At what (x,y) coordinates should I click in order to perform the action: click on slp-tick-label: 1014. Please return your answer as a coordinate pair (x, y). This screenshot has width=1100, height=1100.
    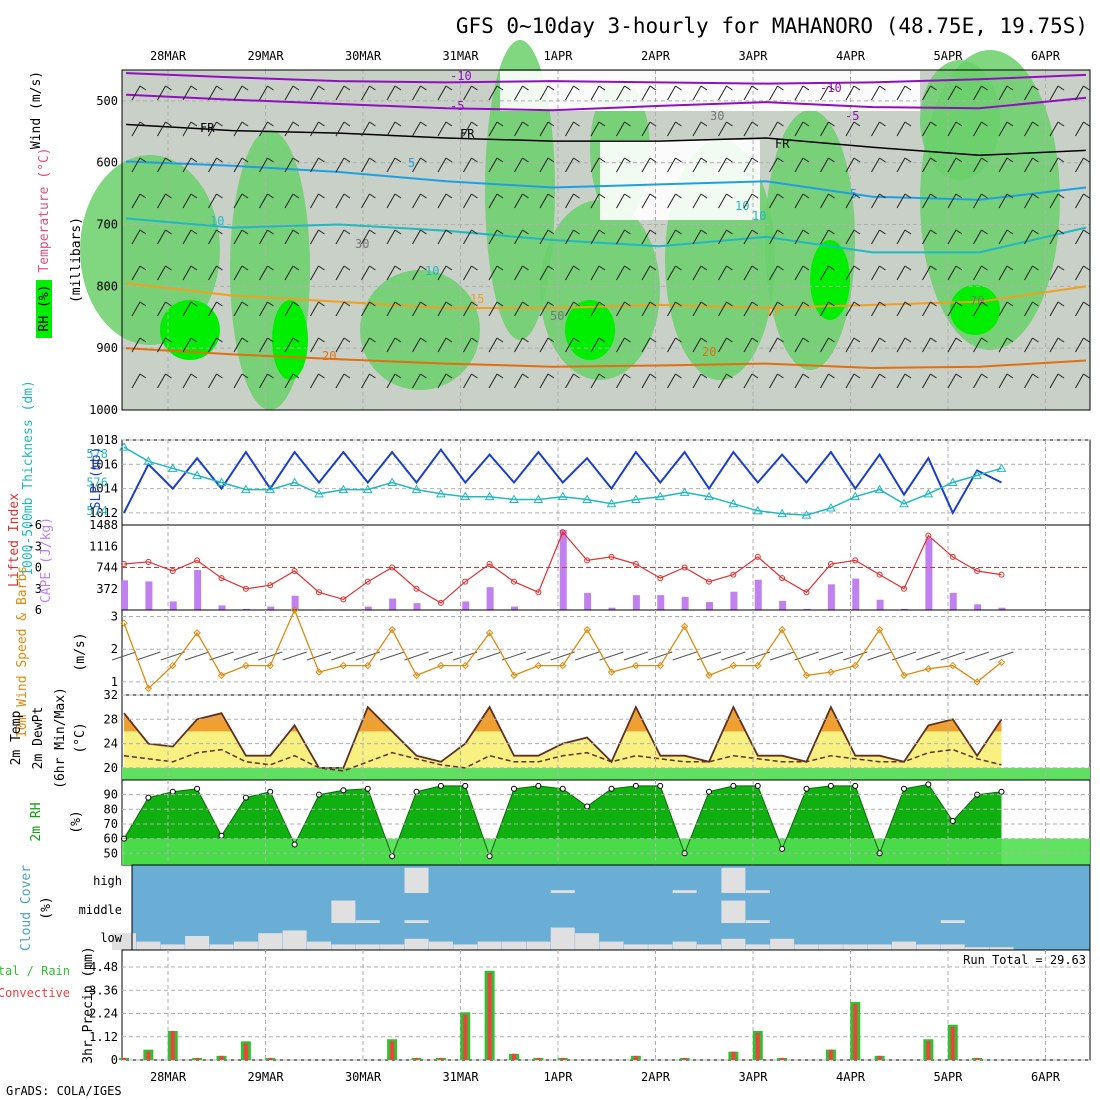
    Looking at the image, I should click on (103, 489).